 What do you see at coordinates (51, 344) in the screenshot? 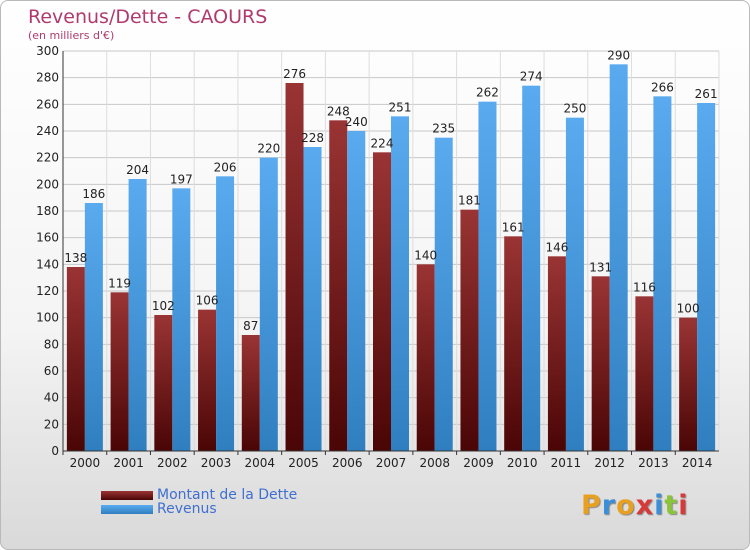
I see `y-tick-label: 80` at bounding box center [51, 344].